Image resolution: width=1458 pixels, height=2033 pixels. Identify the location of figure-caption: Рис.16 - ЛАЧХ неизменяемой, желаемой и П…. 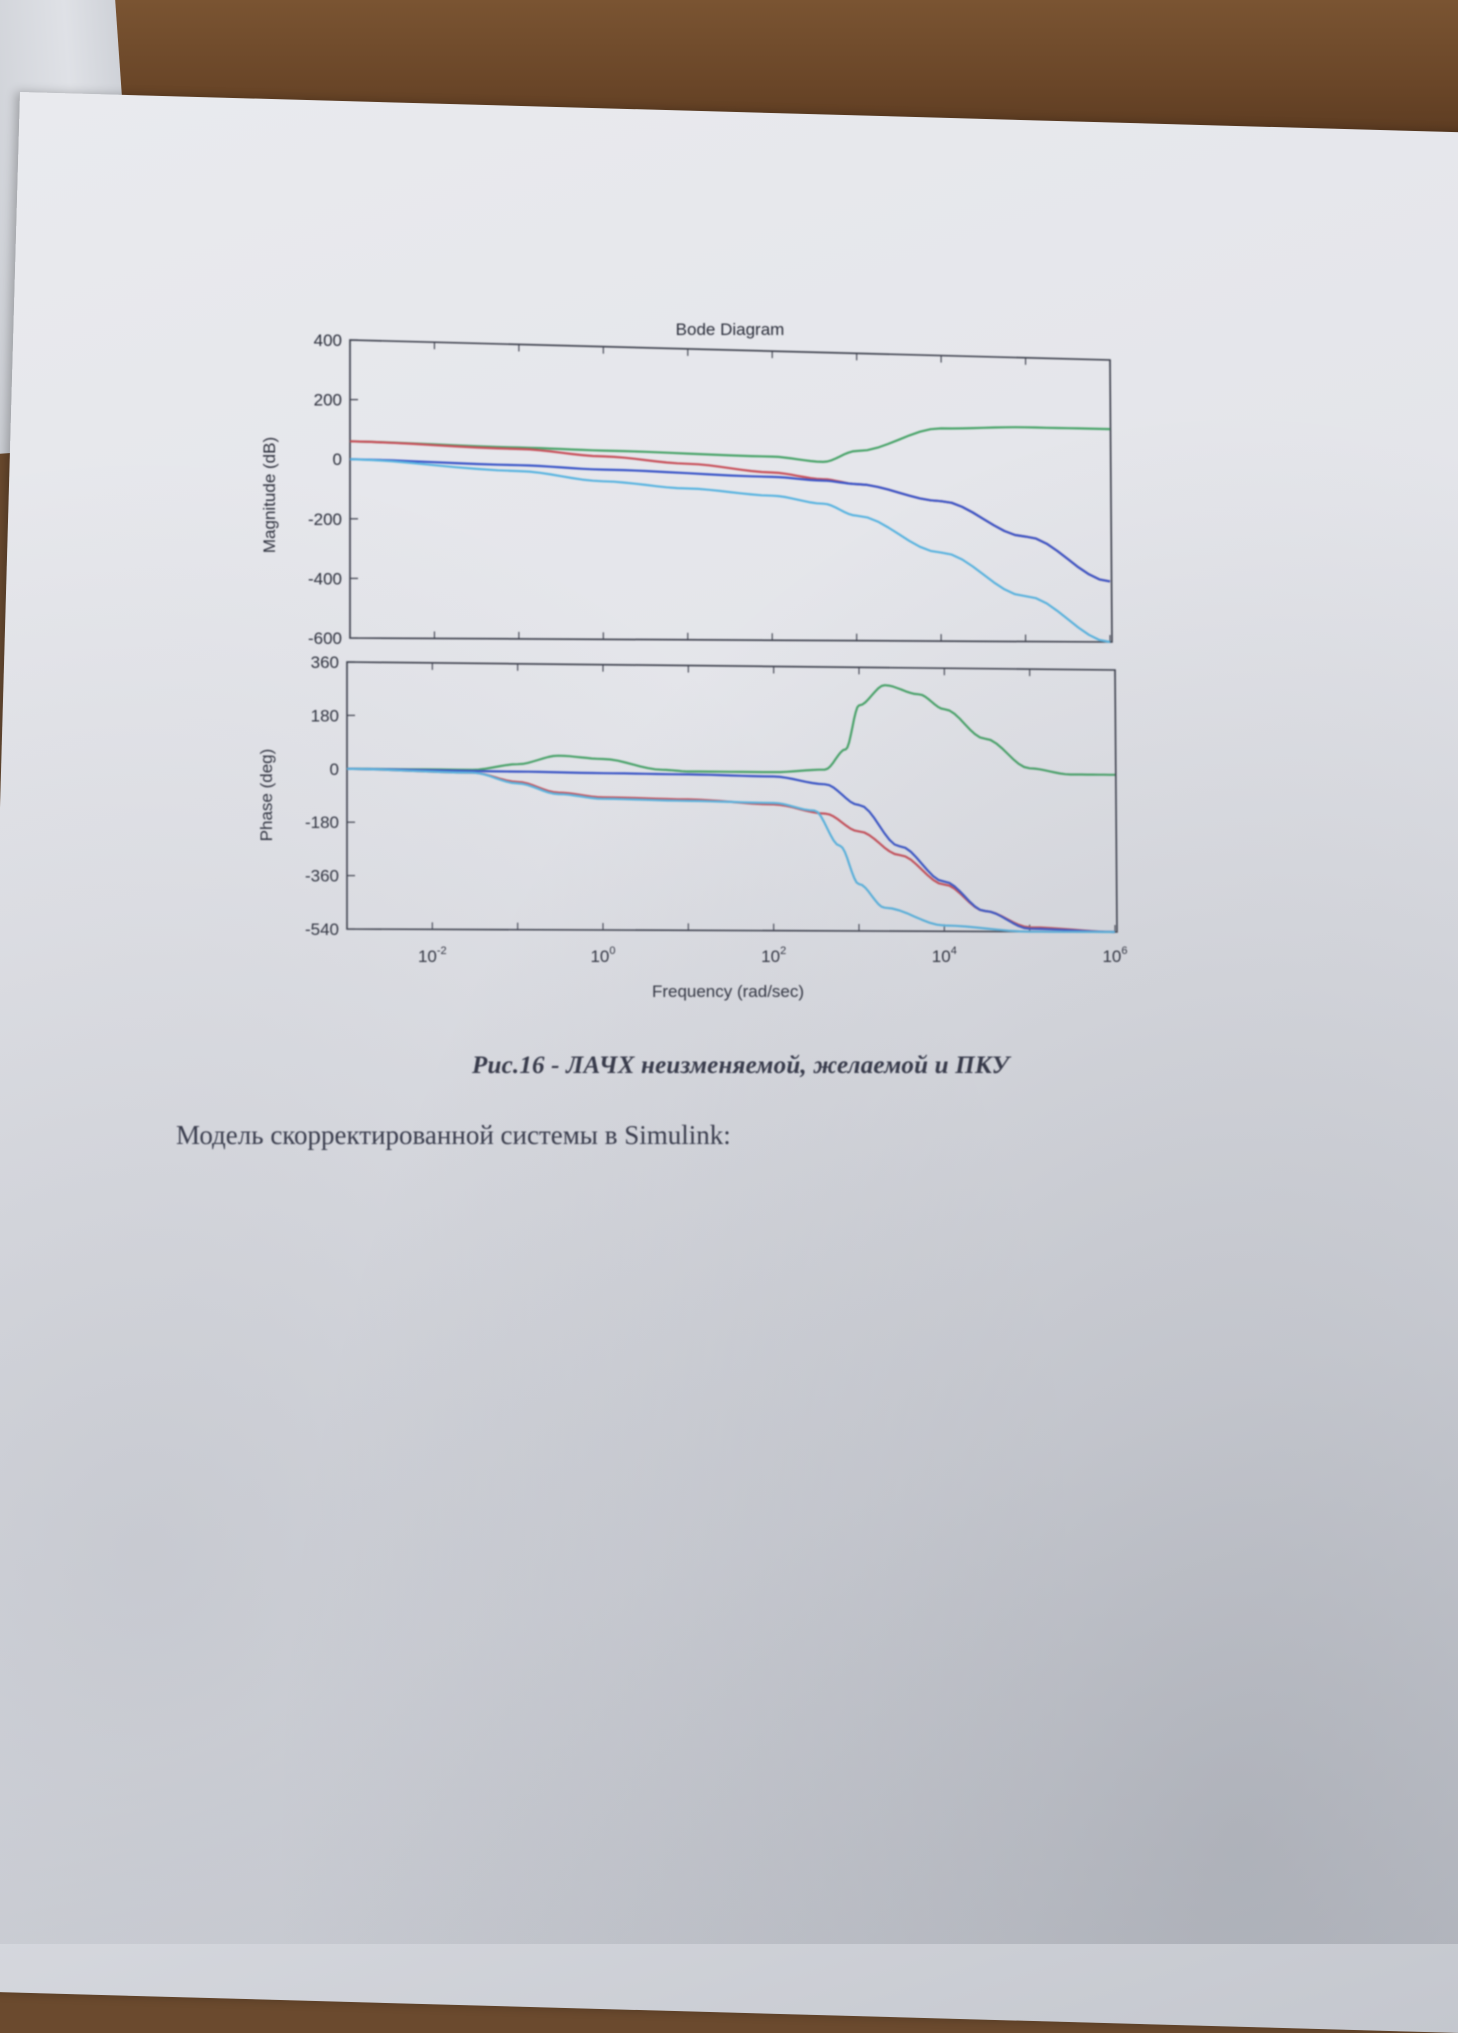
(741, 1065).